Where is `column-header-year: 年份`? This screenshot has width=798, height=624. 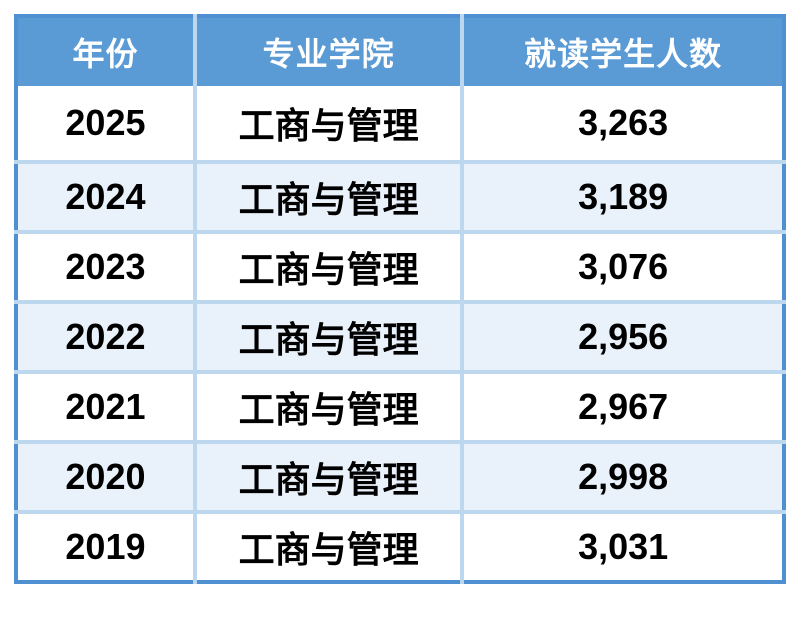
column-header-year: 年份 is located at coordinates (105, 51).